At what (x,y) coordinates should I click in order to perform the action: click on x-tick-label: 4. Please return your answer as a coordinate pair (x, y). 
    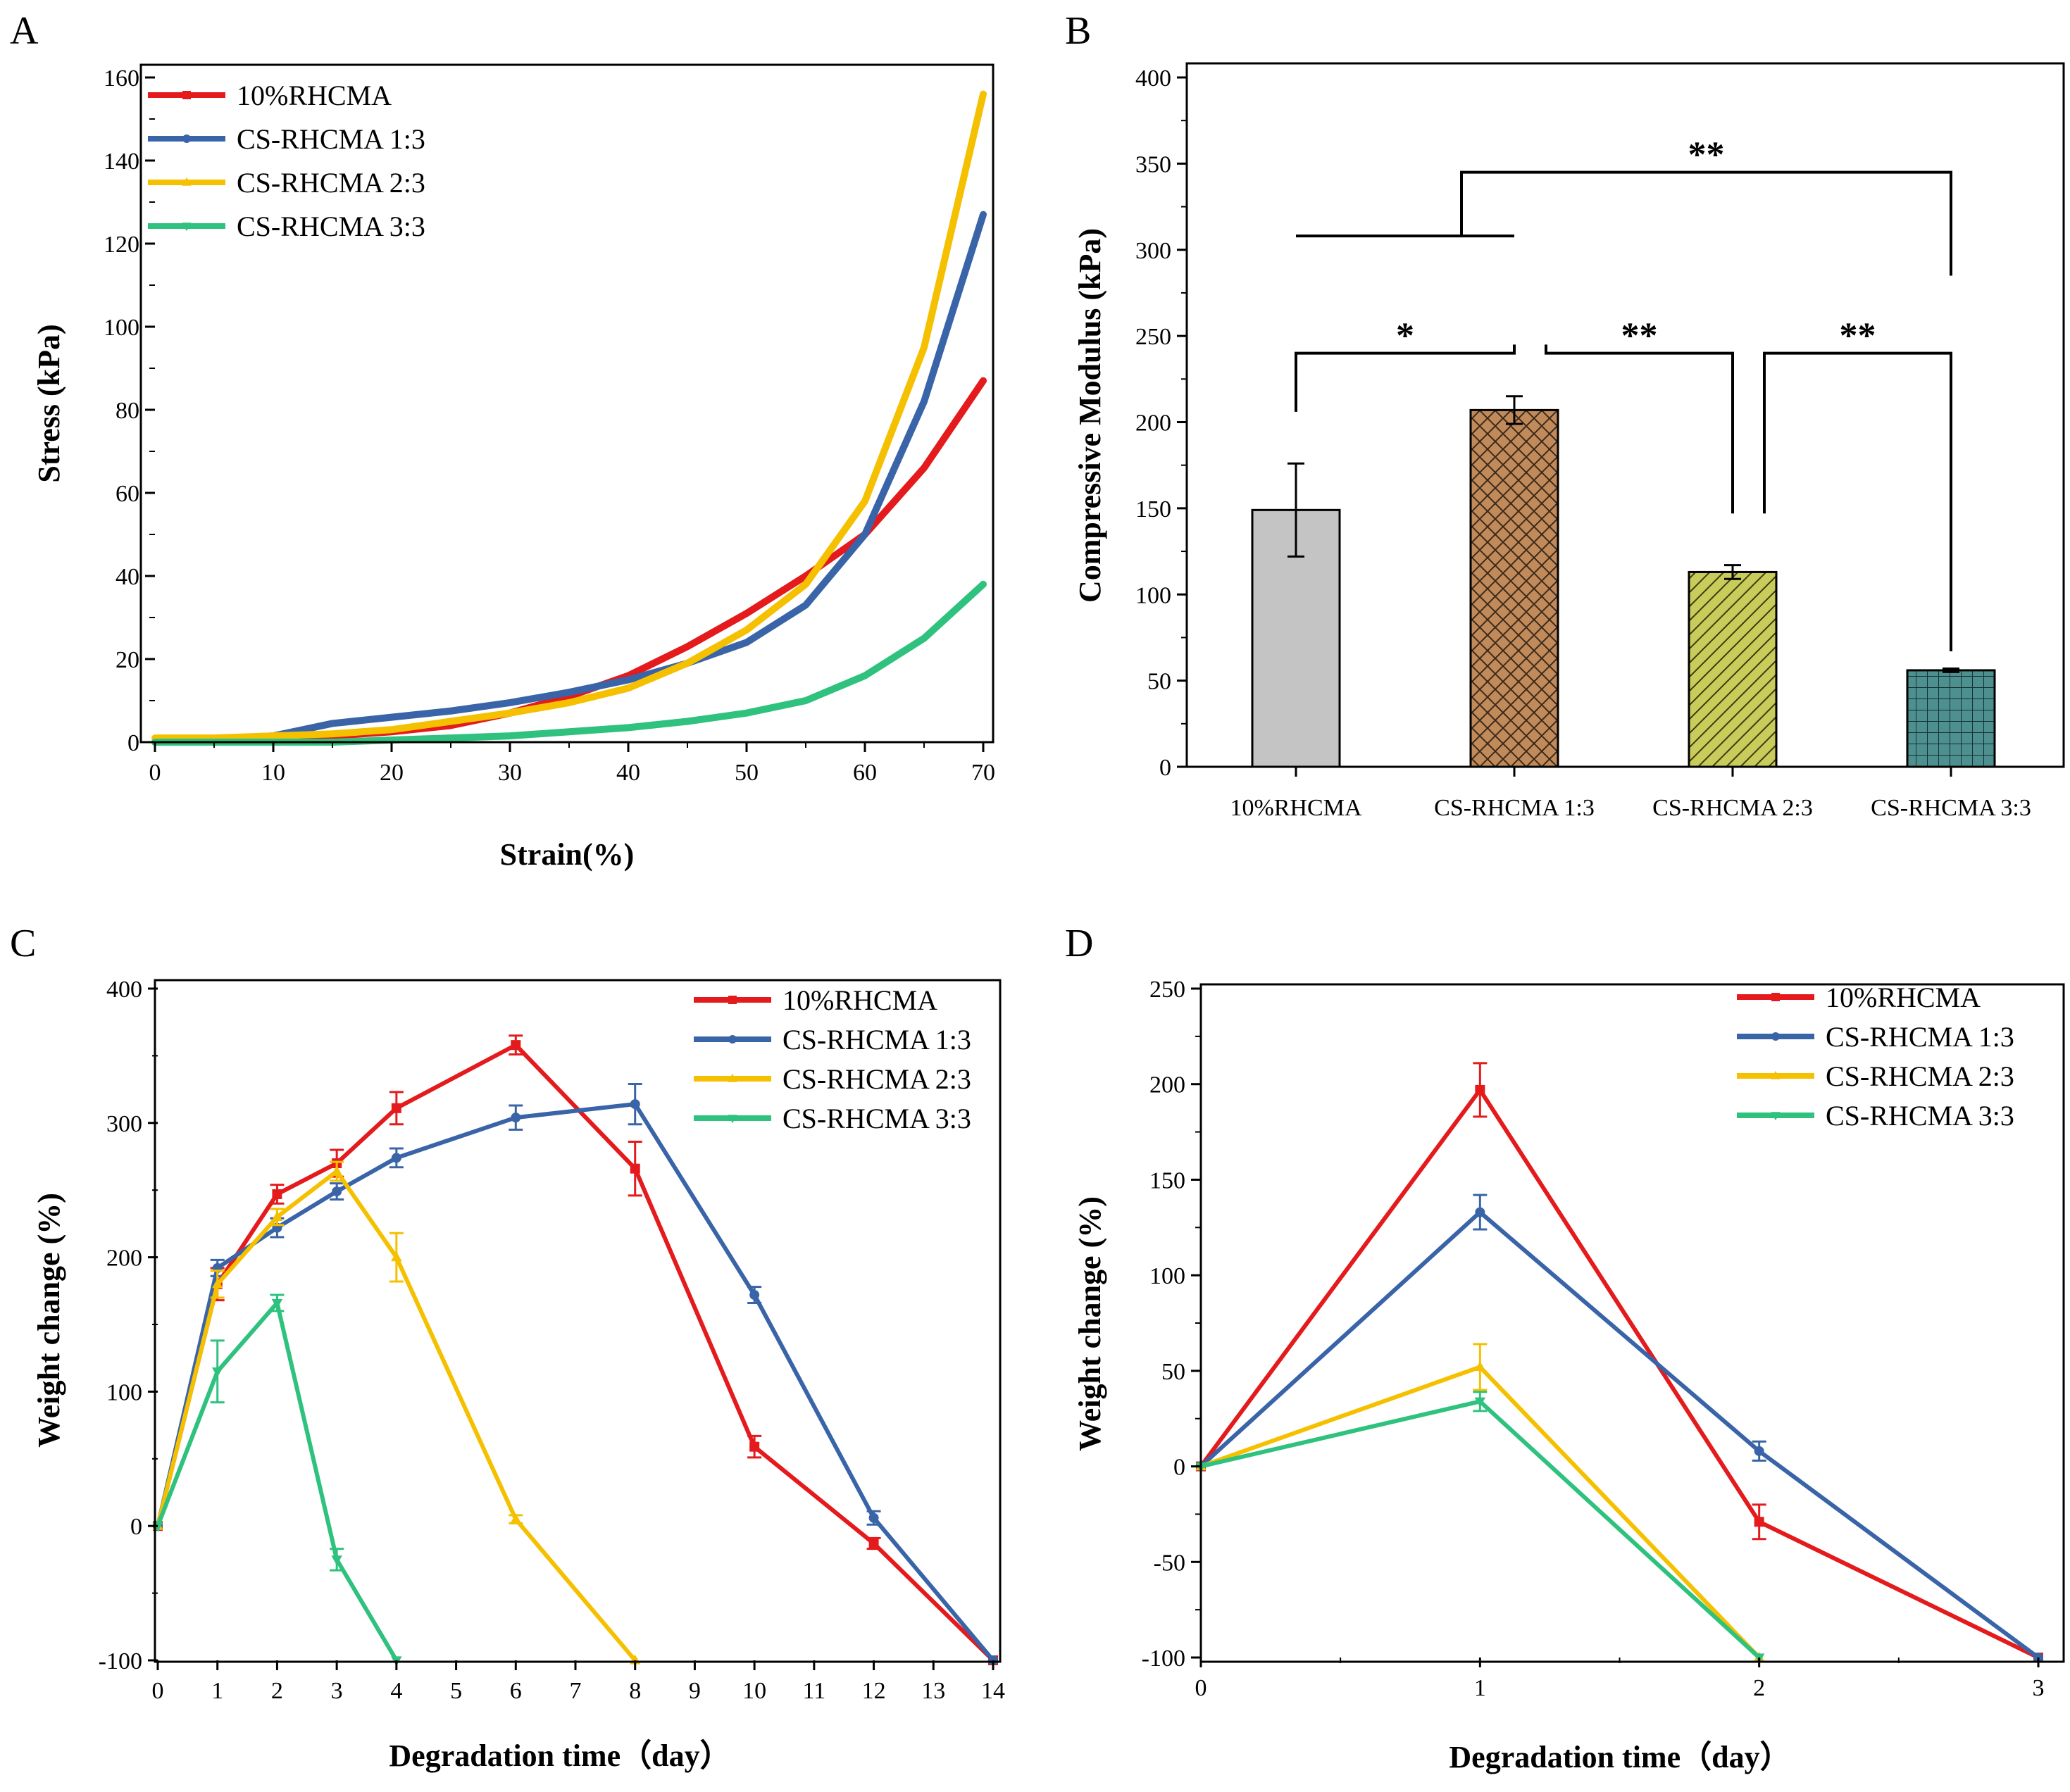
    Looking at the image, I should click on (396, 1691).